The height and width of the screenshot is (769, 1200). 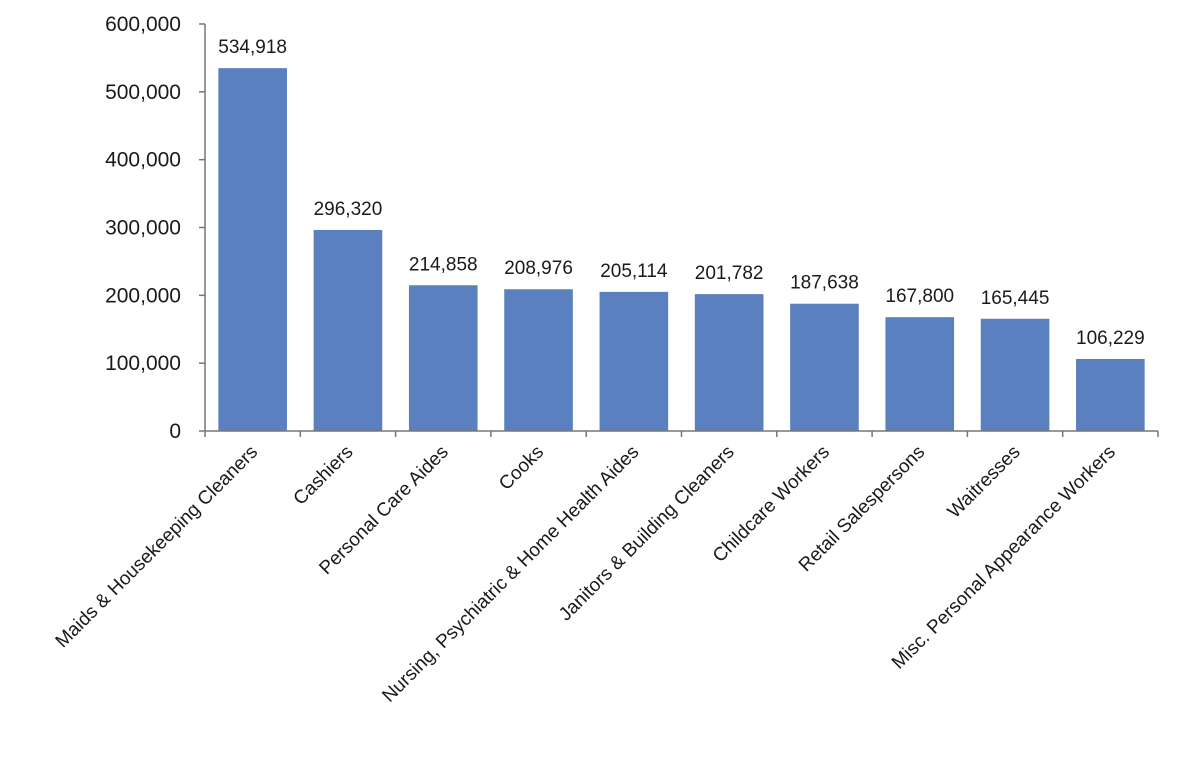 What do you see at coordinates (143, 92) in the screenshot?
I see `y-tick-label: 500,000` at bounding box center [143, 92].